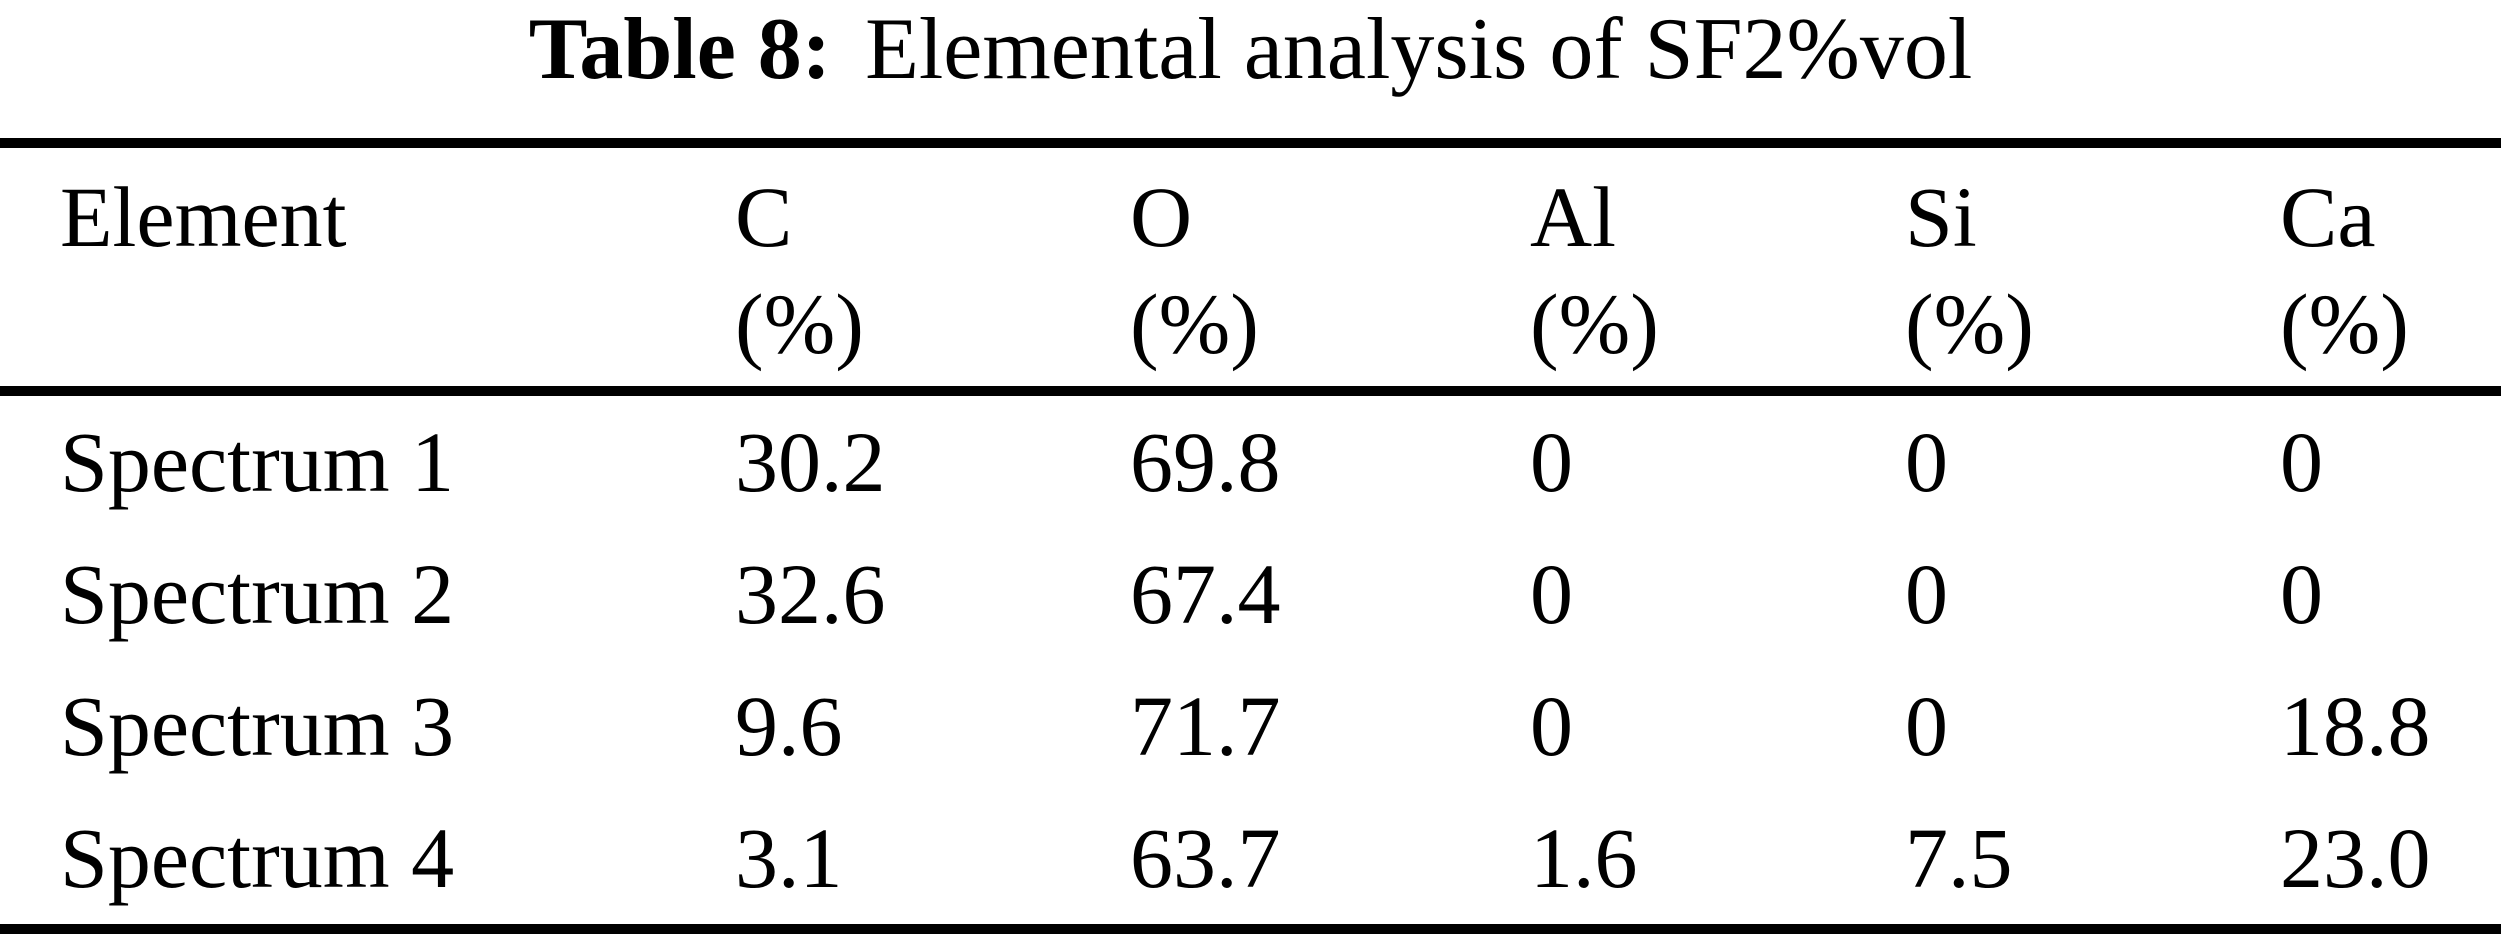  Describe the element at coordinates (1419, 49) in the screenshot. I see `table-caption-text: Elemental analysis of SF2%vol` at that location.